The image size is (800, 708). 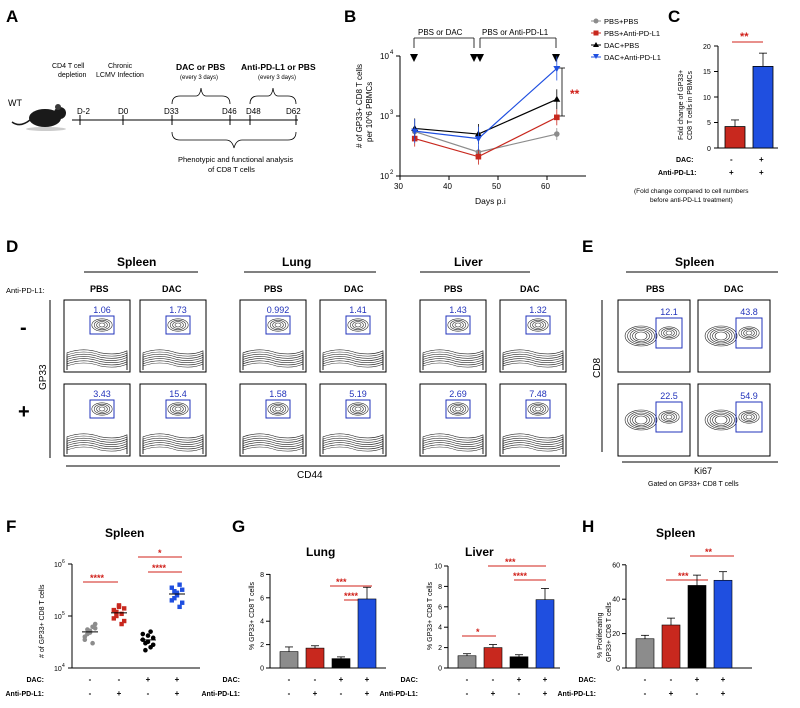 I want to click on b-ytick-1: 10, so click(x=384, y=116).